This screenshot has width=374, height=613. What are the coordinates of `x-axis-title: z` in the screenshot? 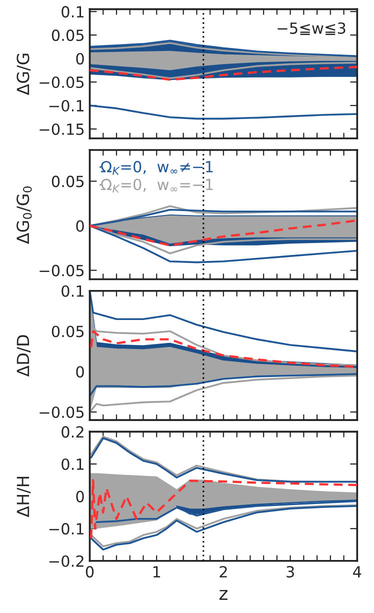 It's located at (224, 595).